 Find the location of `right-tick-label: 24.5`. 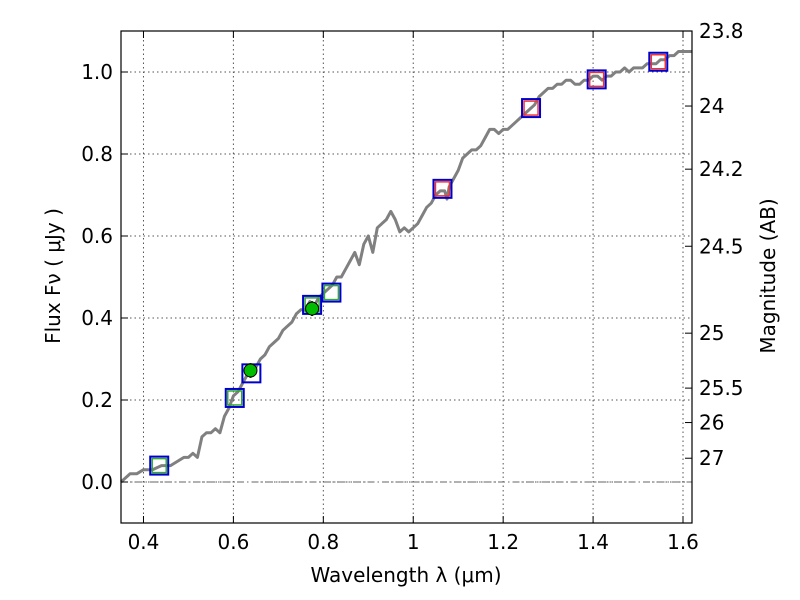

right-tick-label: 24.5 is located at coordinates (721, 246).